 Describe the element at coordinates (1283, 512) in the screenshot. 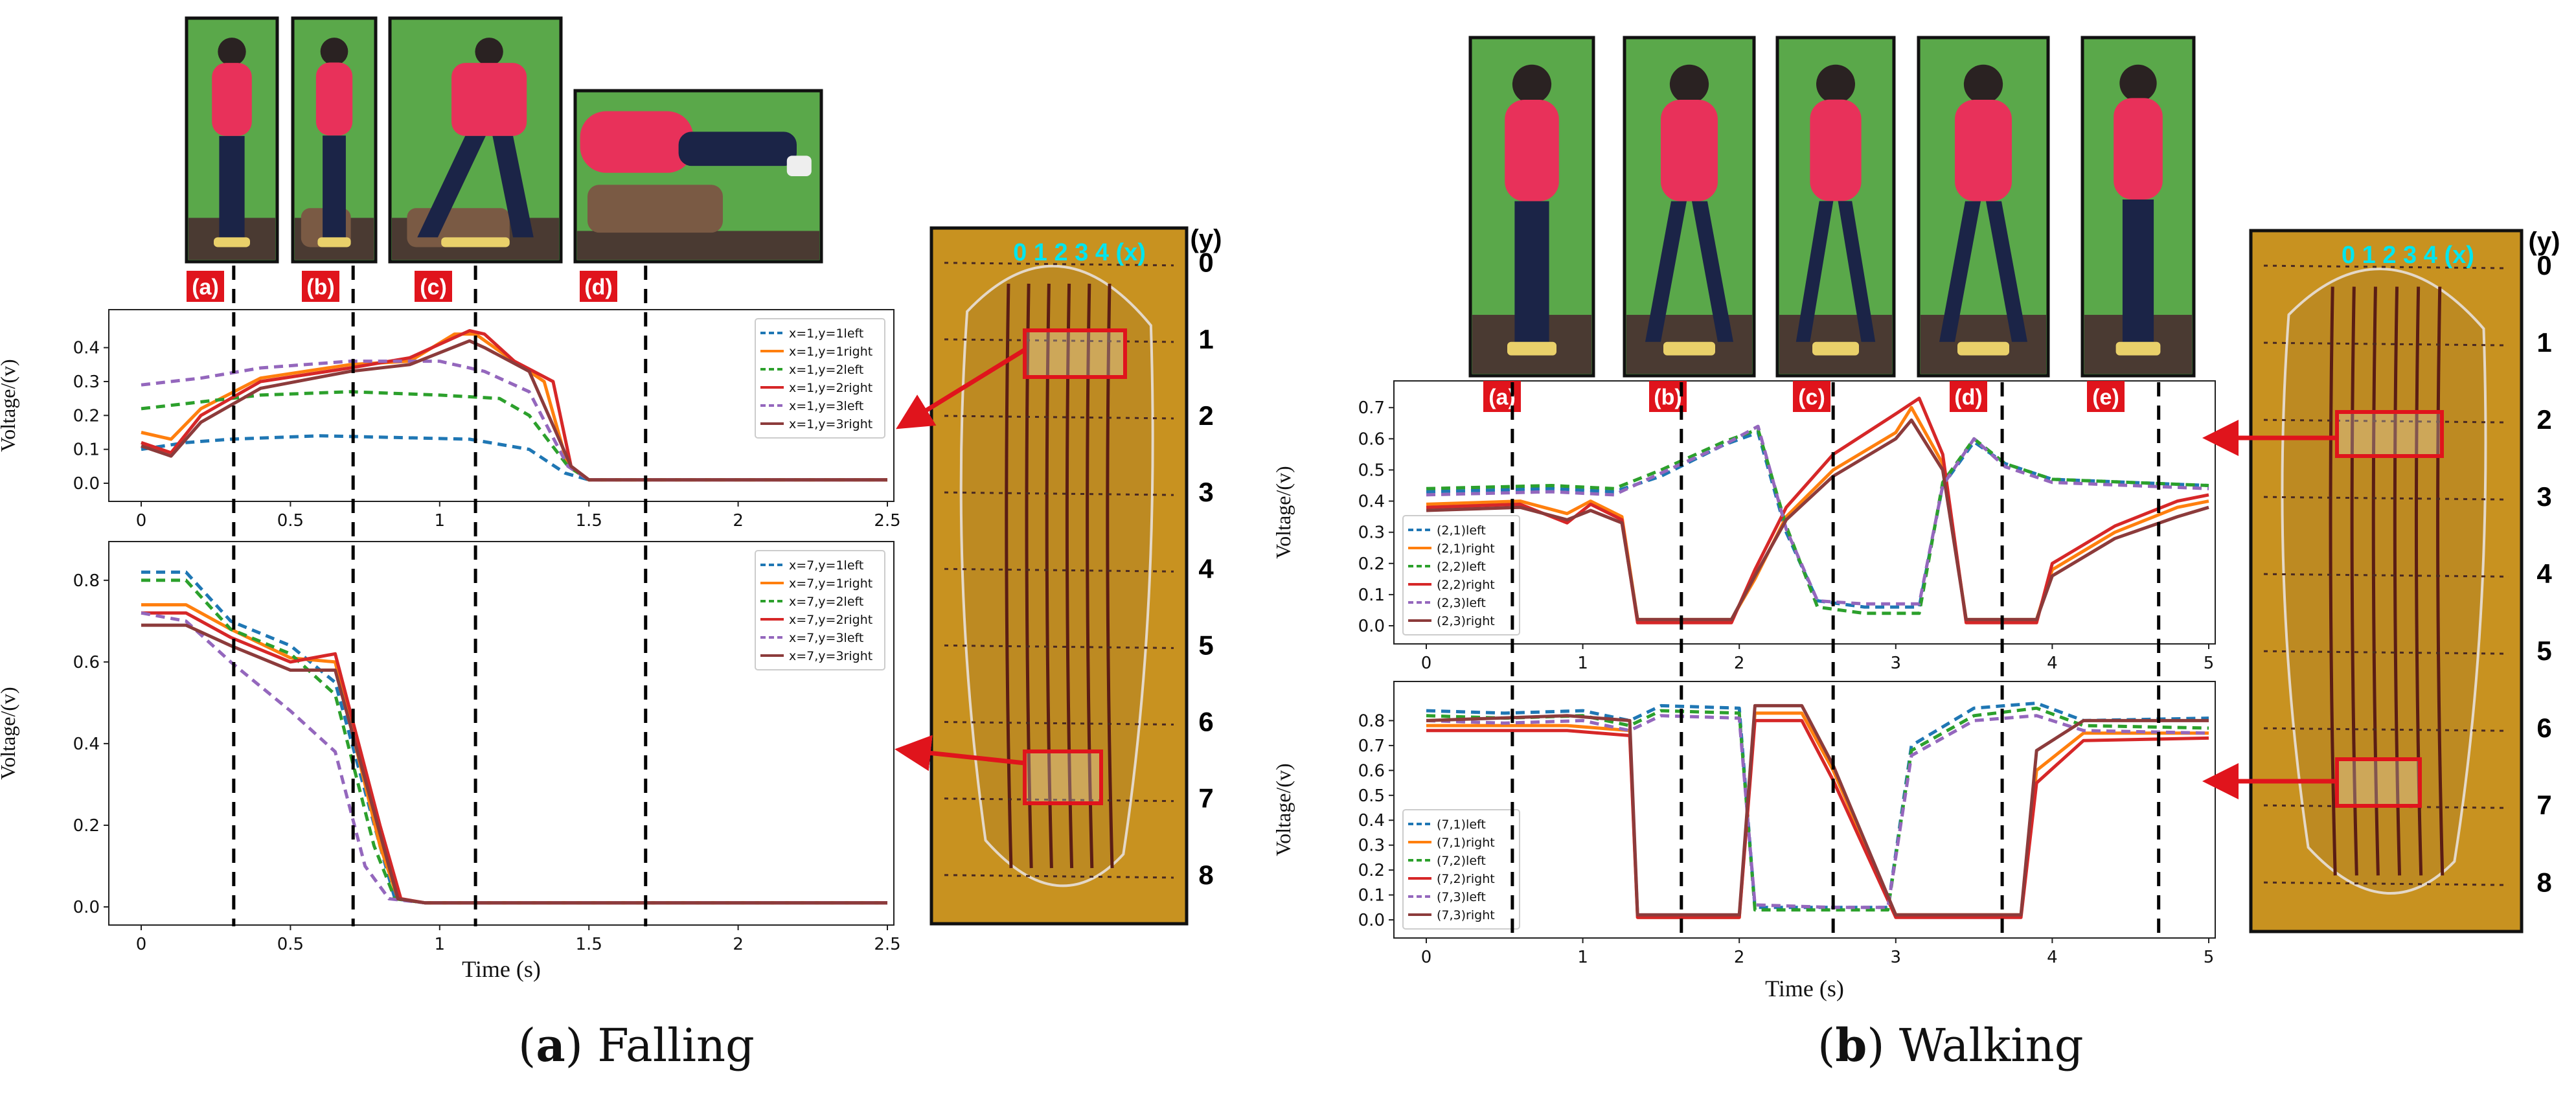

I see `plot-1-0-ylabel: Voltage/(v)` at that location.